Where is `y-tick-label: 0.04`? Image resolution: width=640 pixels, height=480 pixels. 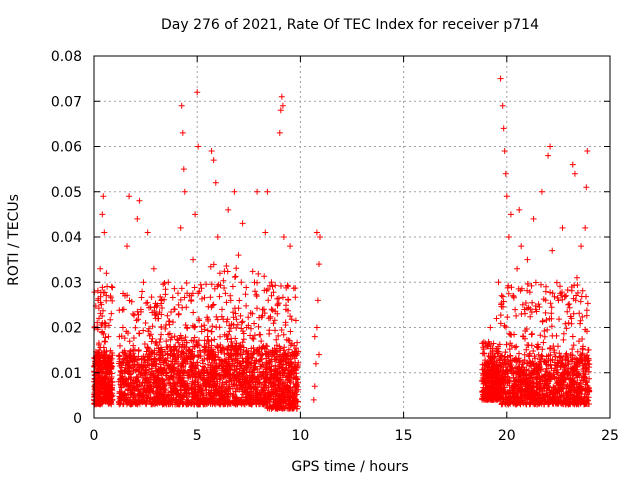 y-tick-label: 0.04 is located at coordinates (66, 238).